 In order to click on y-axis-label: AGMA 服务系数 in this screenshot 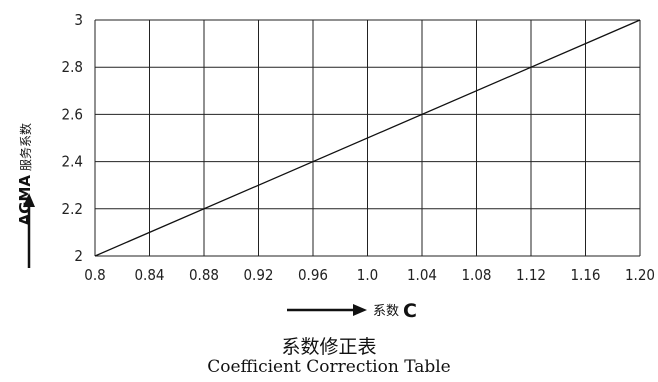, I will do `click(25, 174)`.